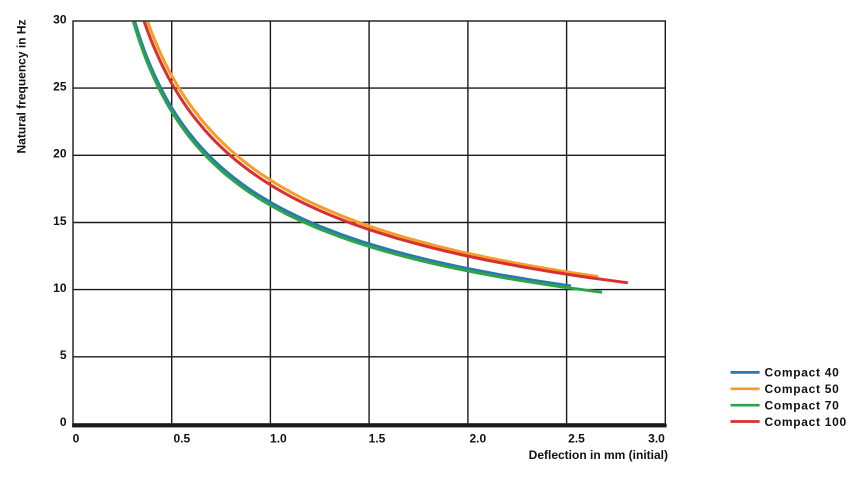 Image resolution: width=859 pixels, height=499 pixels. Describe the element at coordinates (477, 438) in the screenshot. I see `svg-text: 2.0` at that location.